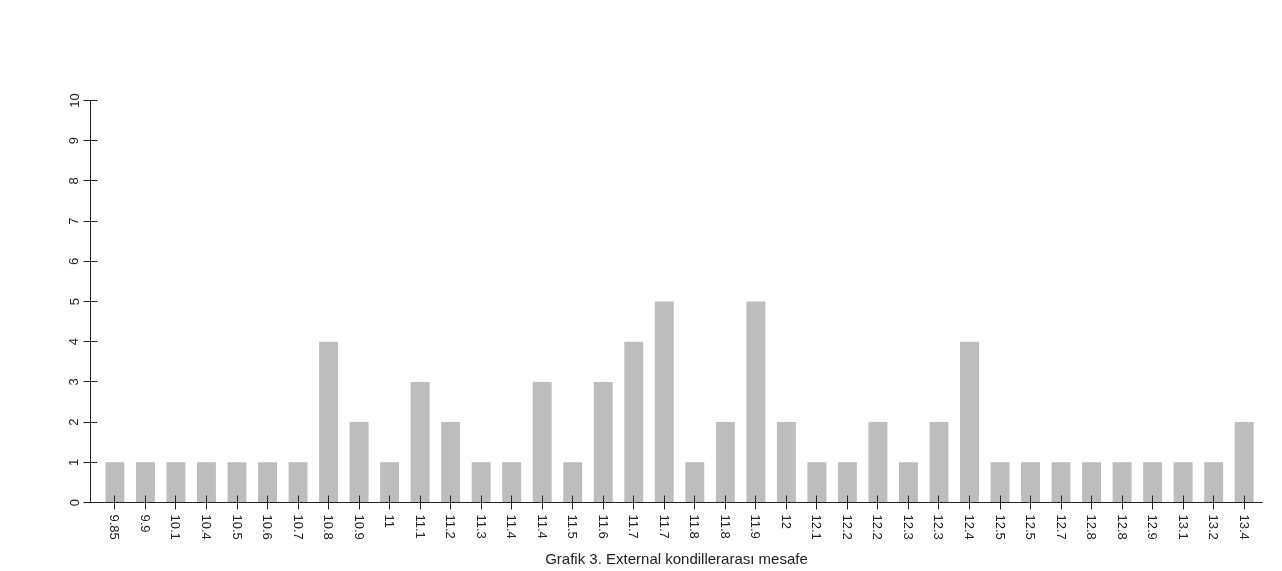 Image resolution: width=1282 pixels, height=571 pixels. What do you see at coordinates (176, 527) in the screenshot?
I see `x-tick-label: 10.1` at bounding box center [176, 527].